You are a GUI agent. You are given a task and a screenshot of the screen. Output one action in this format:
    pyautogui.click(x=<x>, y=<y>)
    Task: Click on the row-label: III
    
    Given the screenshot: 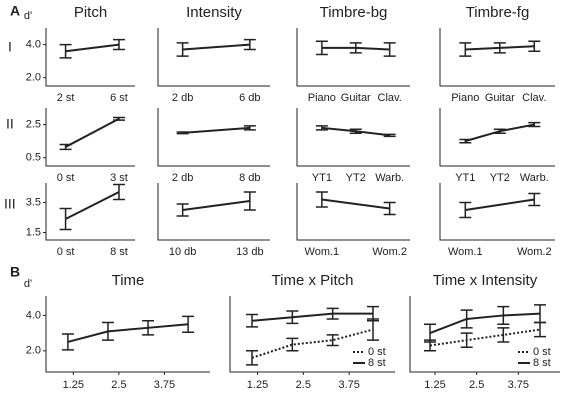 What is the action you would take?
    pyautogui.click(x=10, y=204)
    